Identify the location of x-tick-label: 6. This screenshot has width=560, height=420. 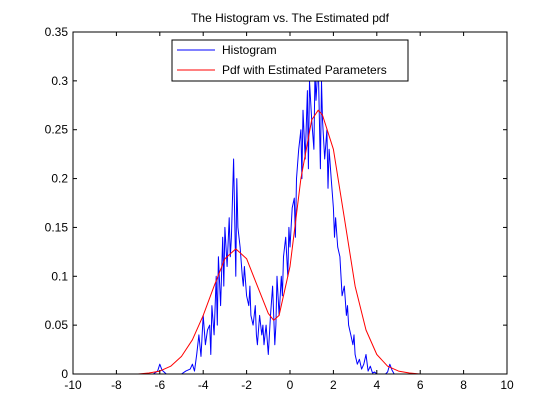
(420, 385).